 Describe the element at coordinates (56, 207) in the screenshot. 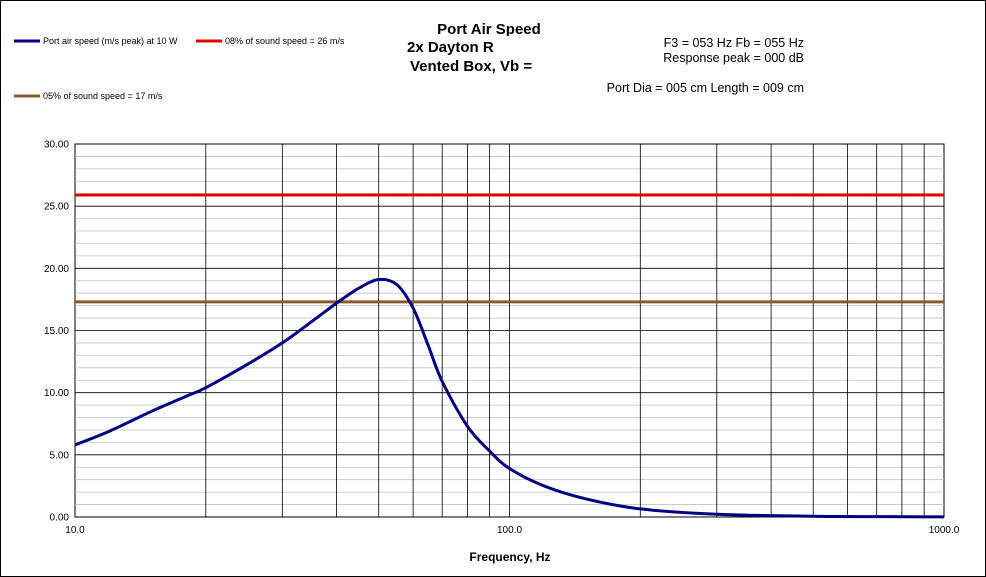

I see `y-tick-label: 25.00` at that location.